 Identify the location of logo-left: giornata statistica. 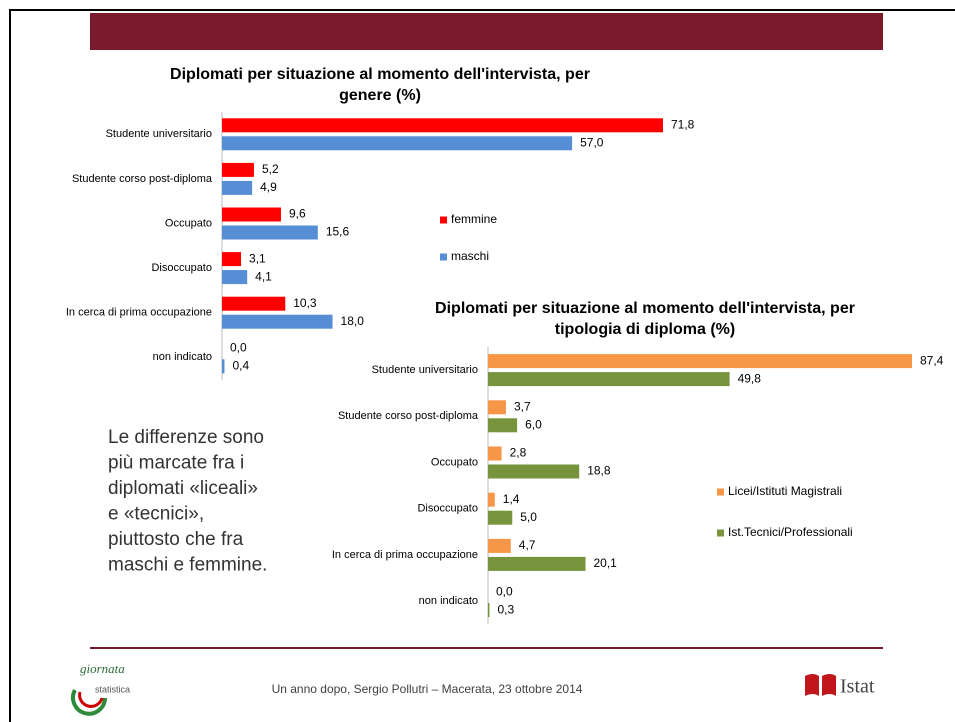
(100, 688).